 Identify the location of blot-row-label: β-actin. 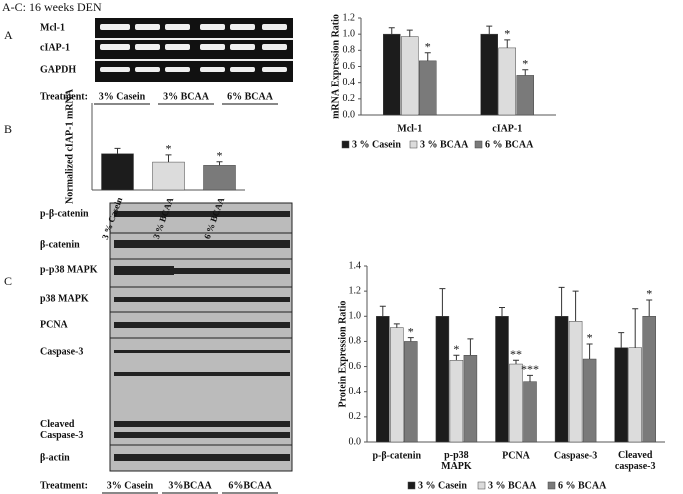
(55, 457).